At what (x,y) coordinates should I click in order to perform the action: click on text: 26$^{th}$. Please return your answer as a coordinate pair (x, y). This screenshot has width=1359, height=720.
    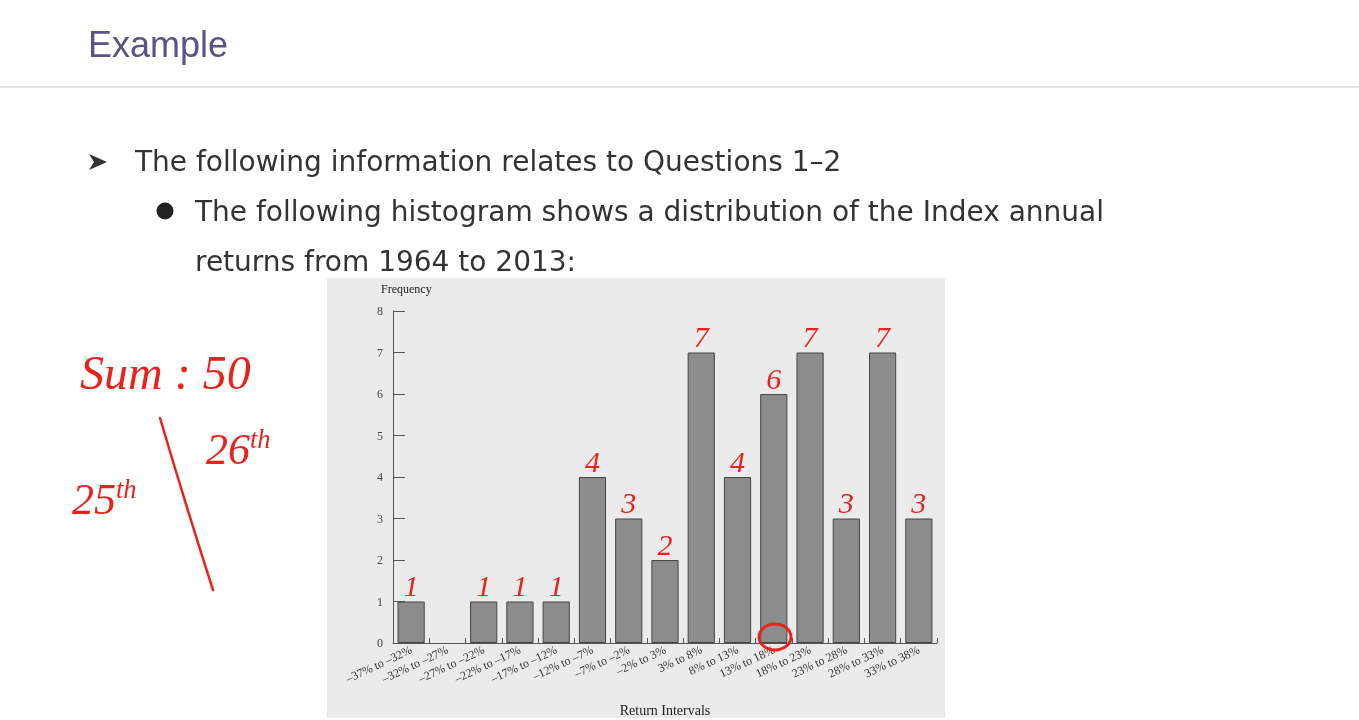
    Looking at the image, I should click on (238, 449).